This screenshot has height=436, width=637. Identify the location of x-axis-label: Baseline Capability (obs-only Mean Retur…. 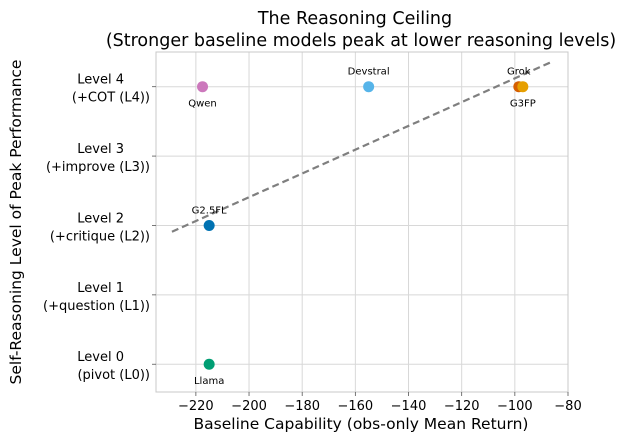
(361, 424).